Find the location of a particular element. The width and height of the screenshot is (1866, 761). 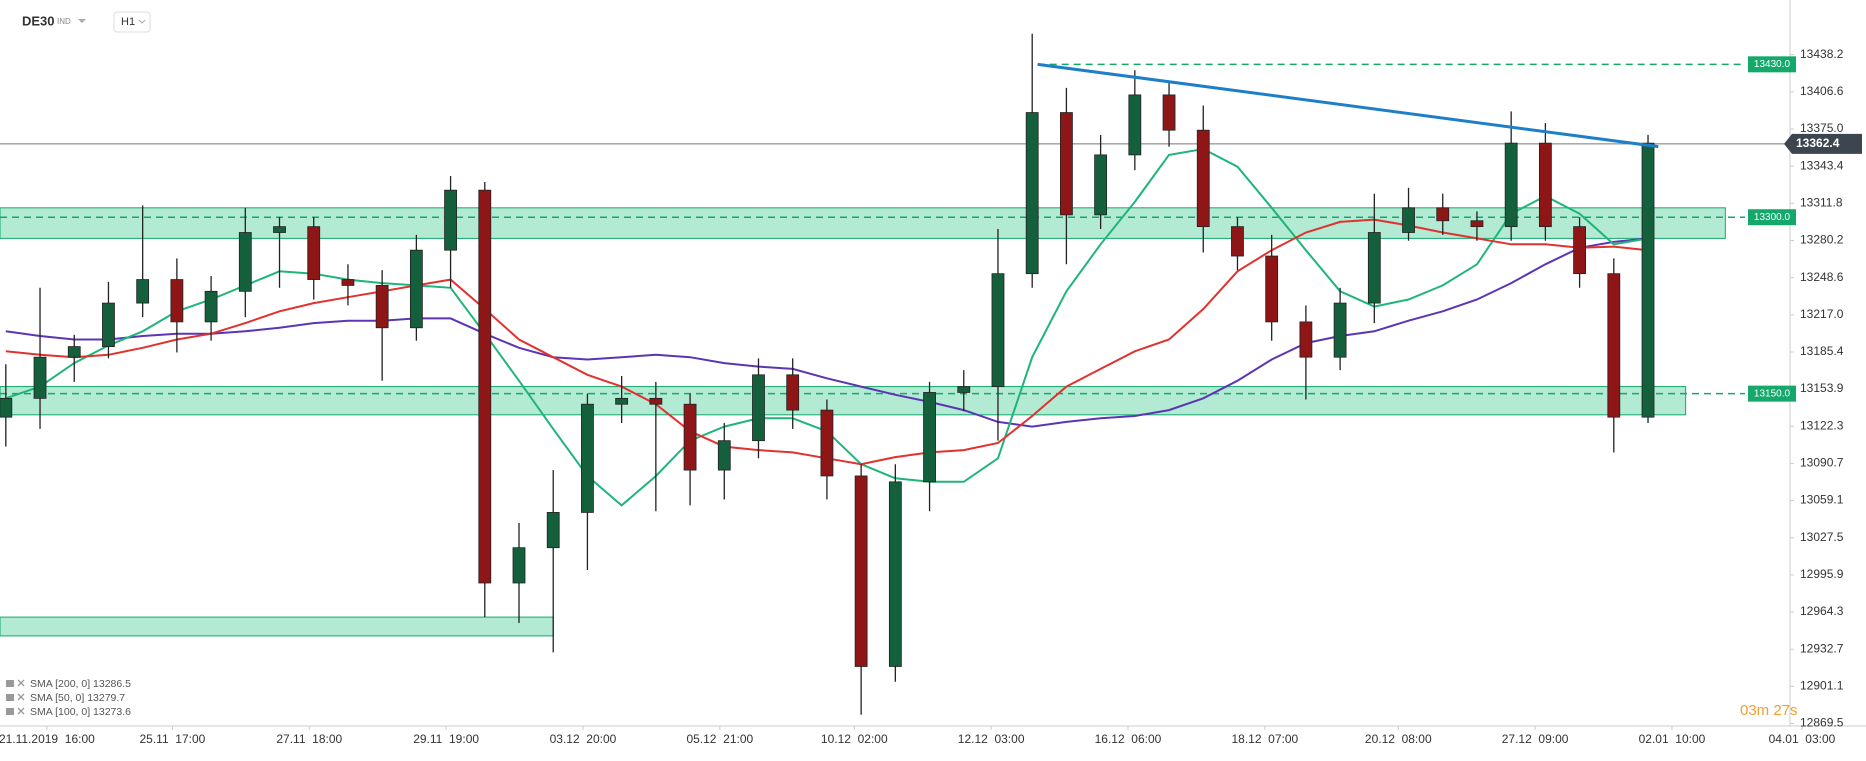

y-tick-label: 12869.5 is located at coordinates (1822, 723).